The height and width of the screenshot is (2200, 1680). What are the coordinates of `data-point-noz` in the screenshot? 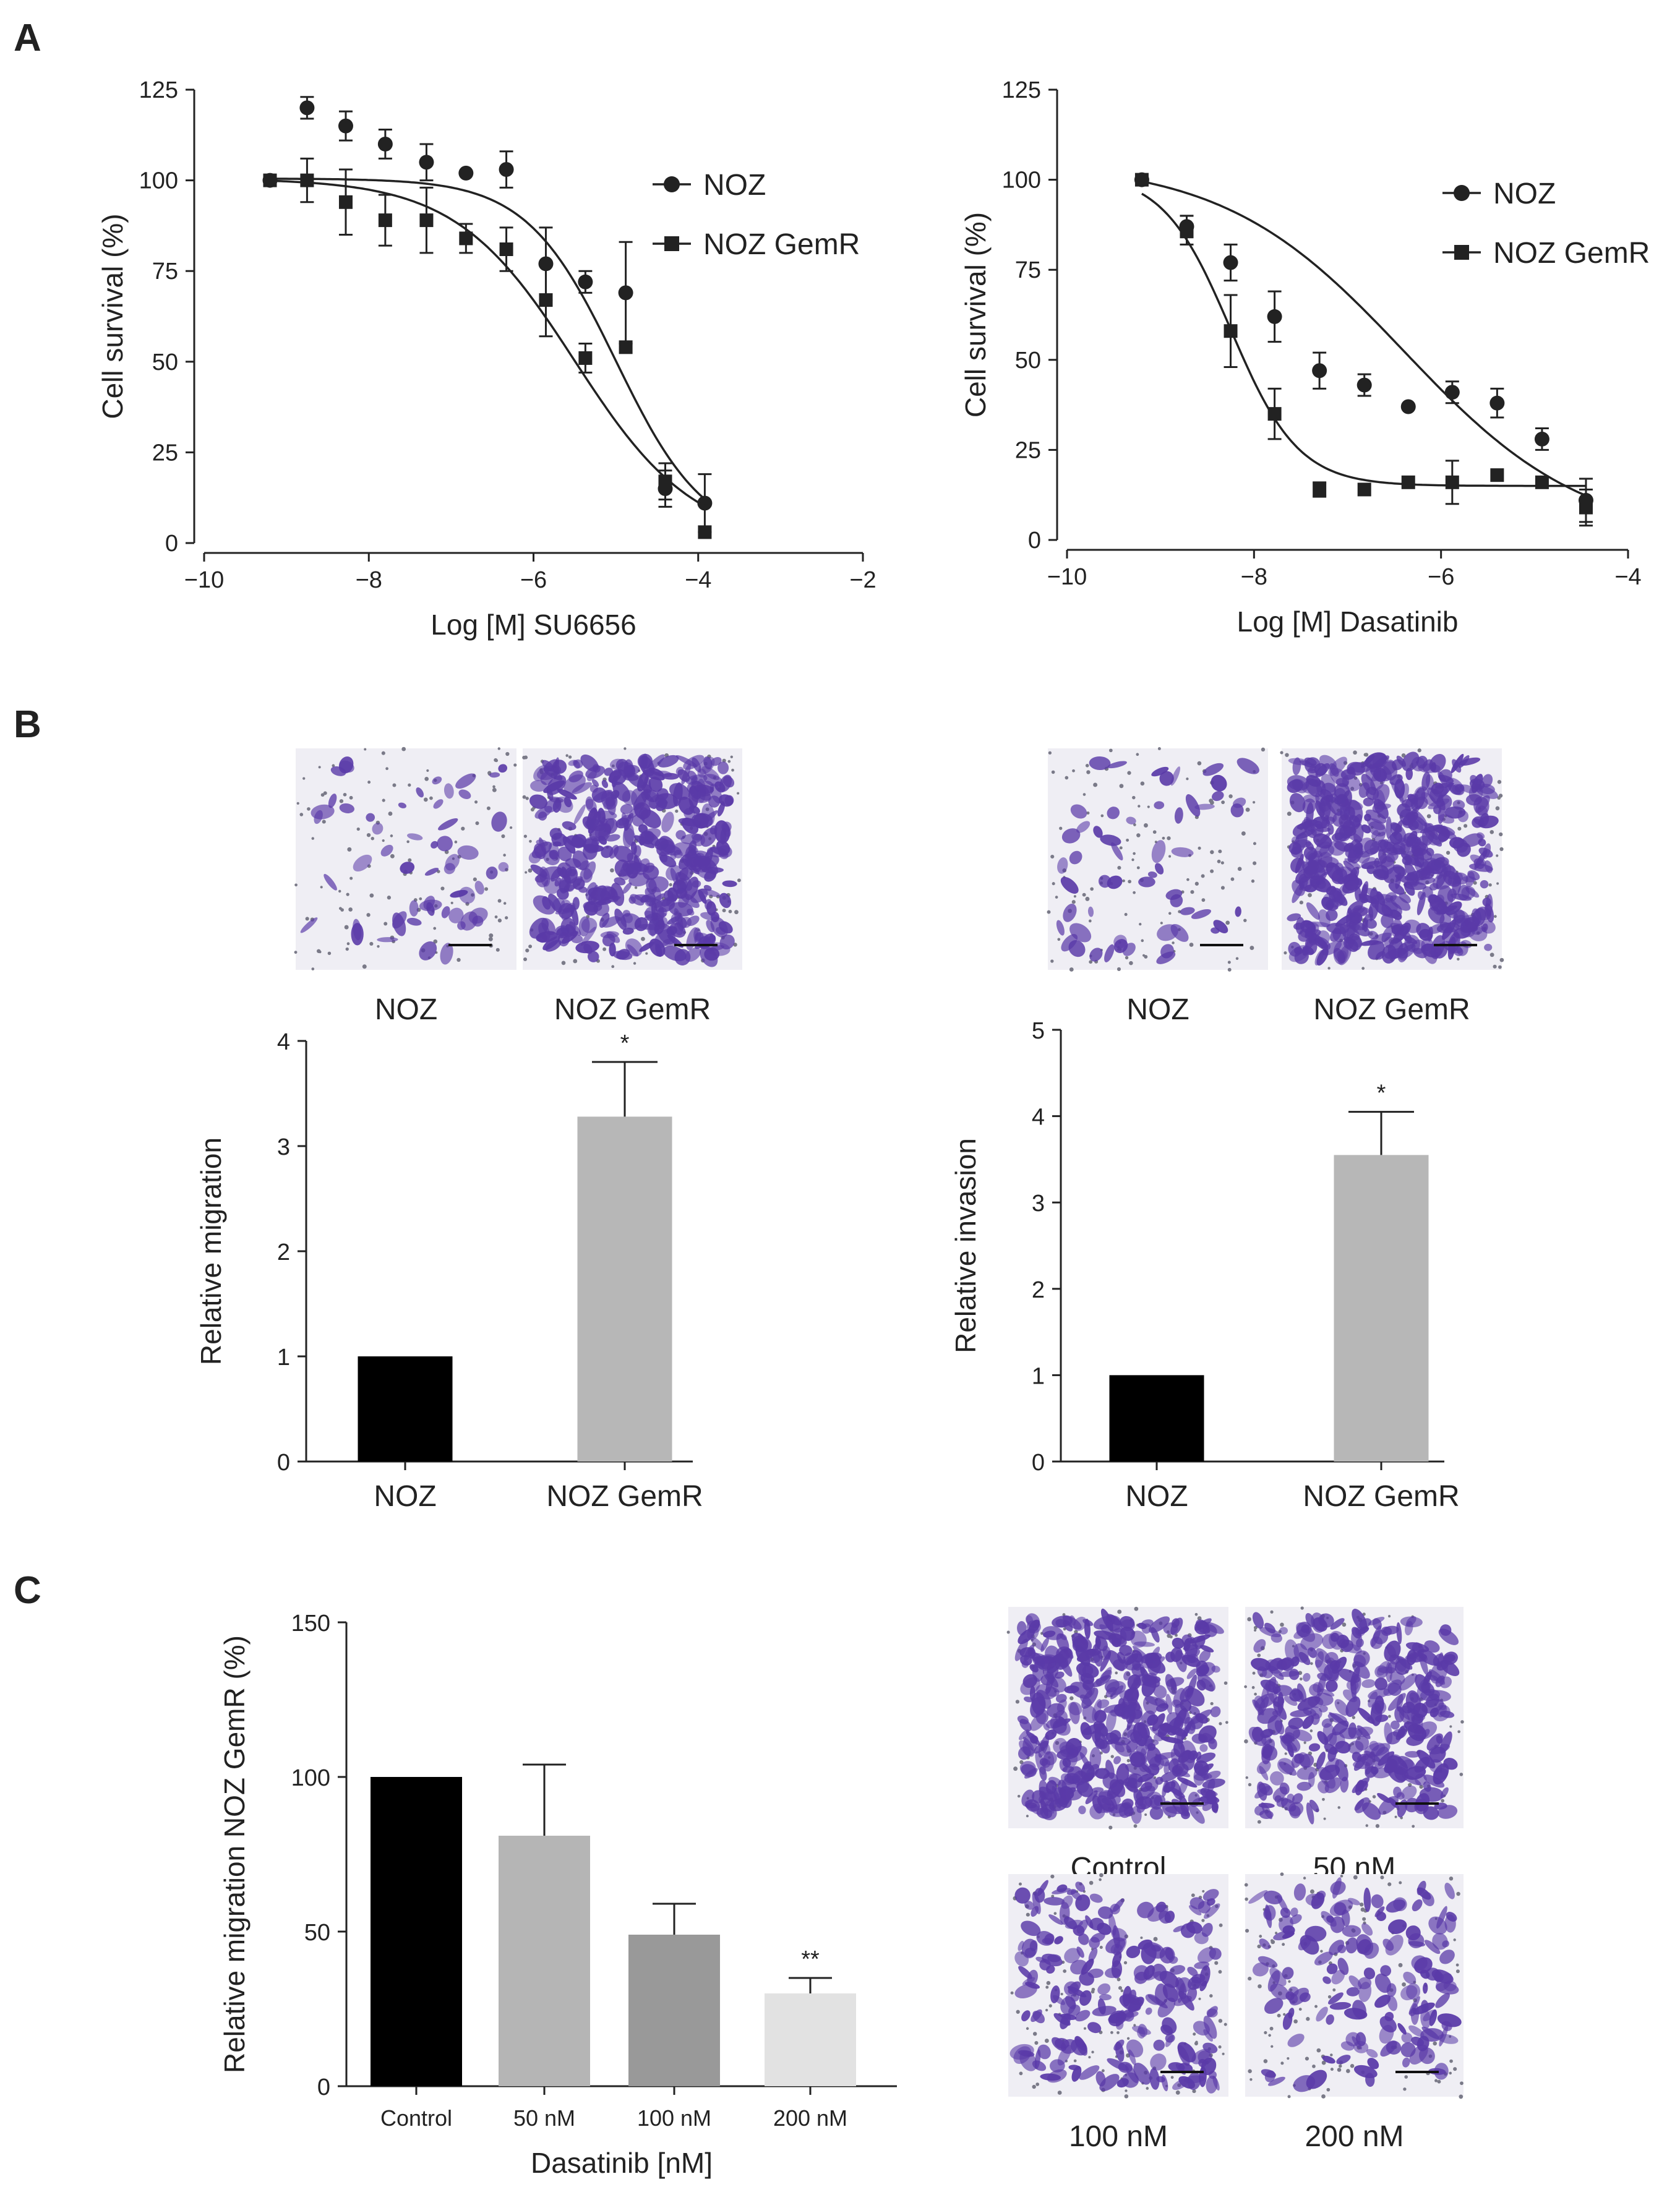 It's located at (1541, 439).